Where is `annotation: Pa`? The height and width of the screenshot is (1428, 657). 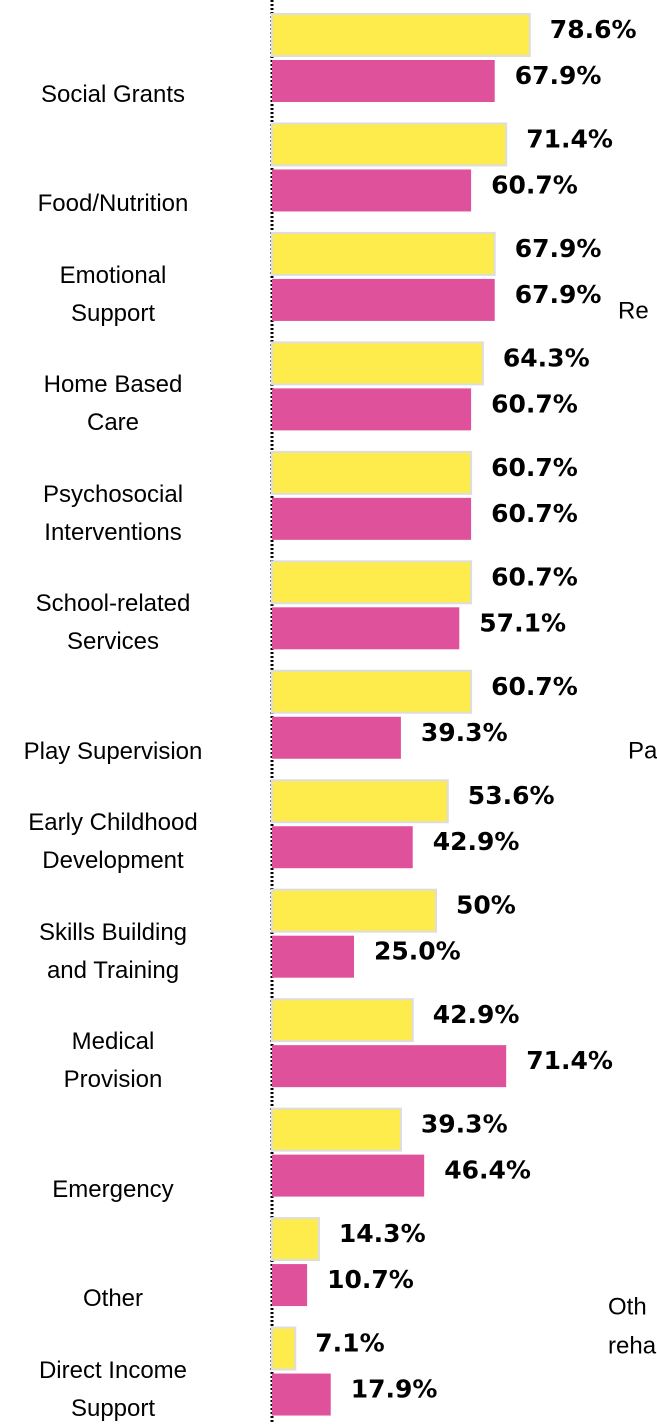 annotation: Pa is located at coordinates (642, 750).